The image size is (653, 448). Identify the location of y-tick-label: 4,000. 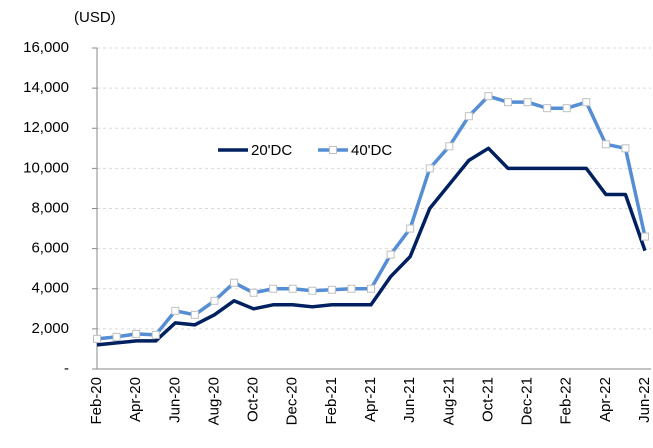
(50, 288).